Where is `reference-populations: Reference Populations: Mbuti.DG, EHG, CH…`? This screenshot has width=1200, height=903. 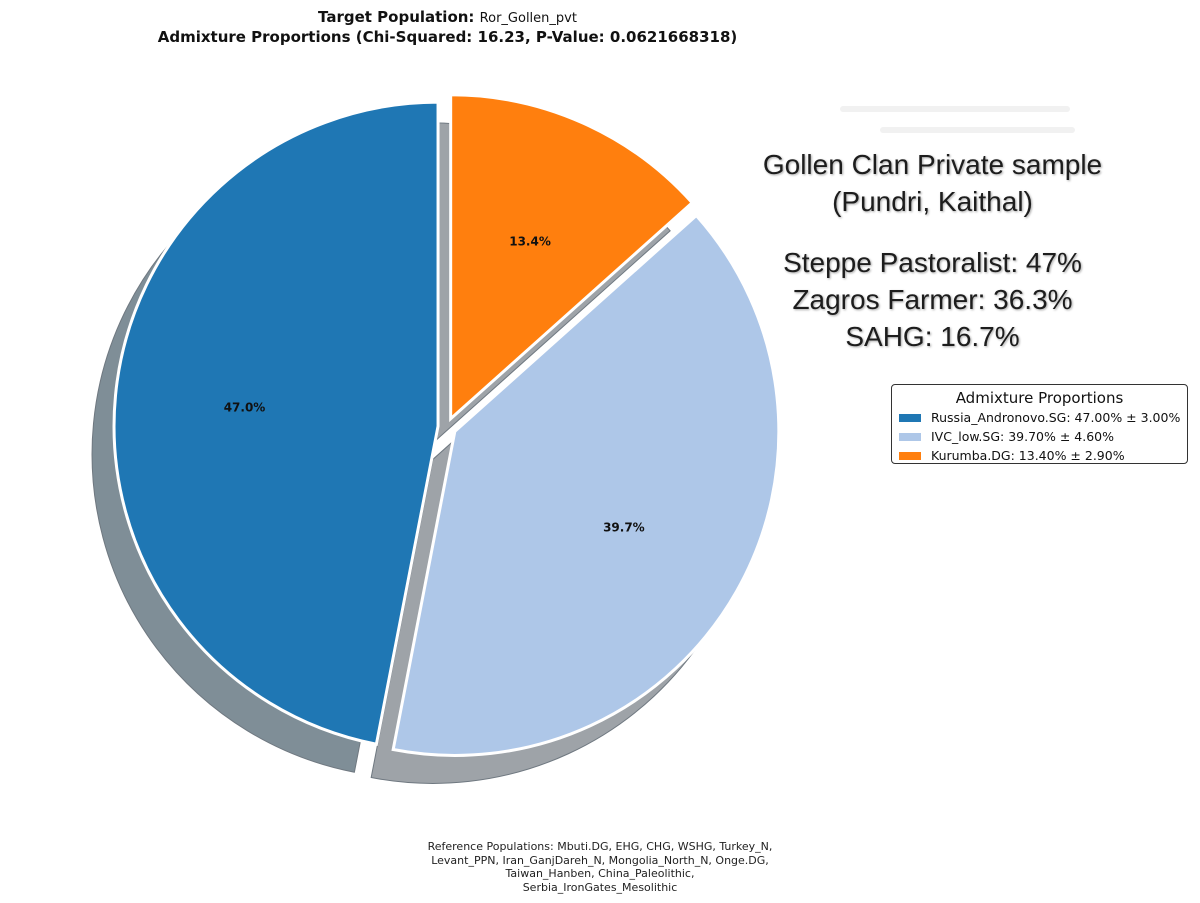 reference-populations: Reference Populations: Mbuti.DG, EHG, CH… is located at coordinates (600, 867).